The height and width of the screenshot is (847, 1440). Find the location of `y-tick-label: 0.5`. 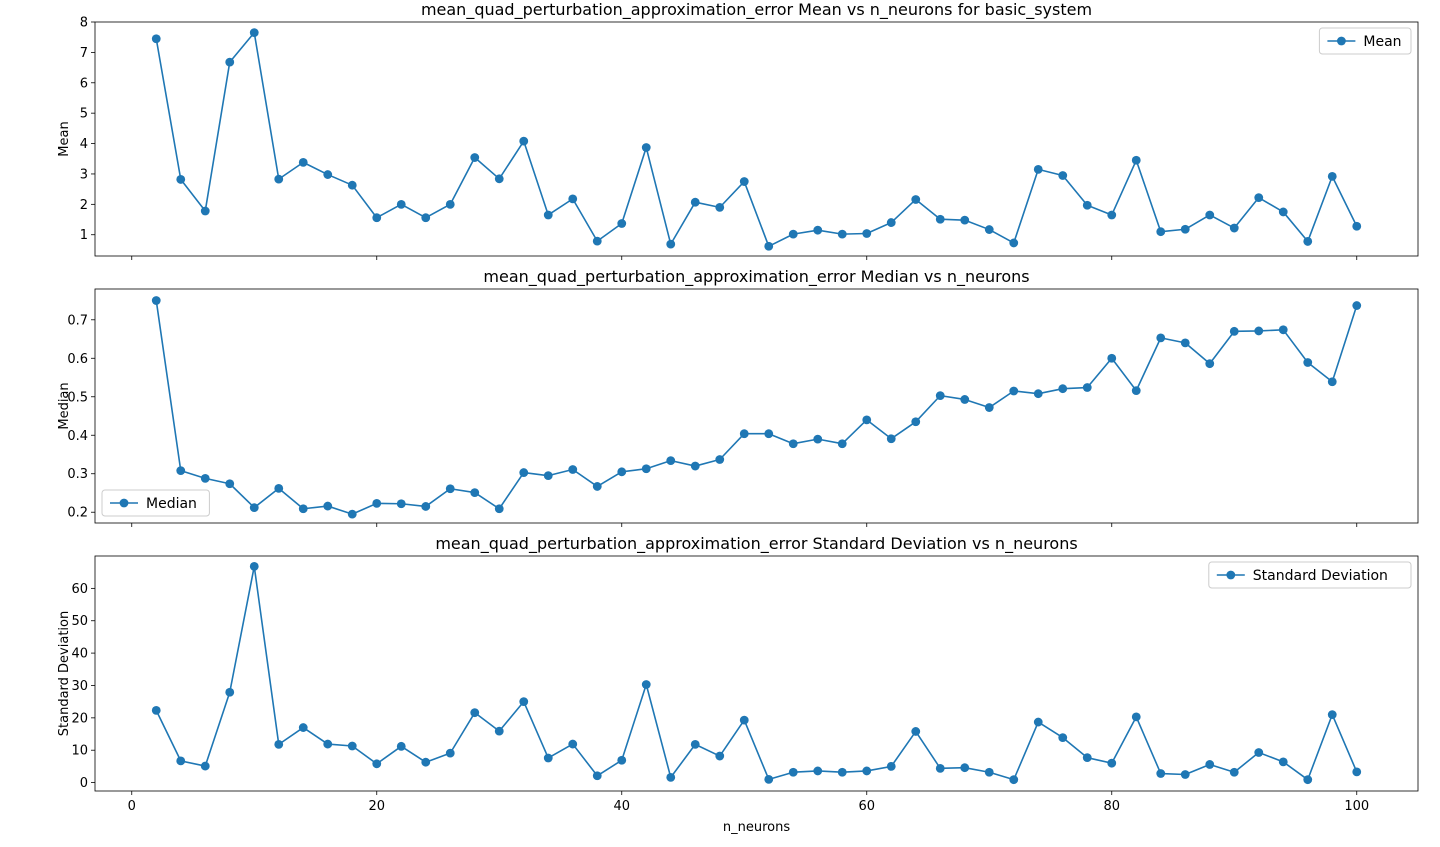

y-tick-label: 0.5 is located at coordinates (77, 397).